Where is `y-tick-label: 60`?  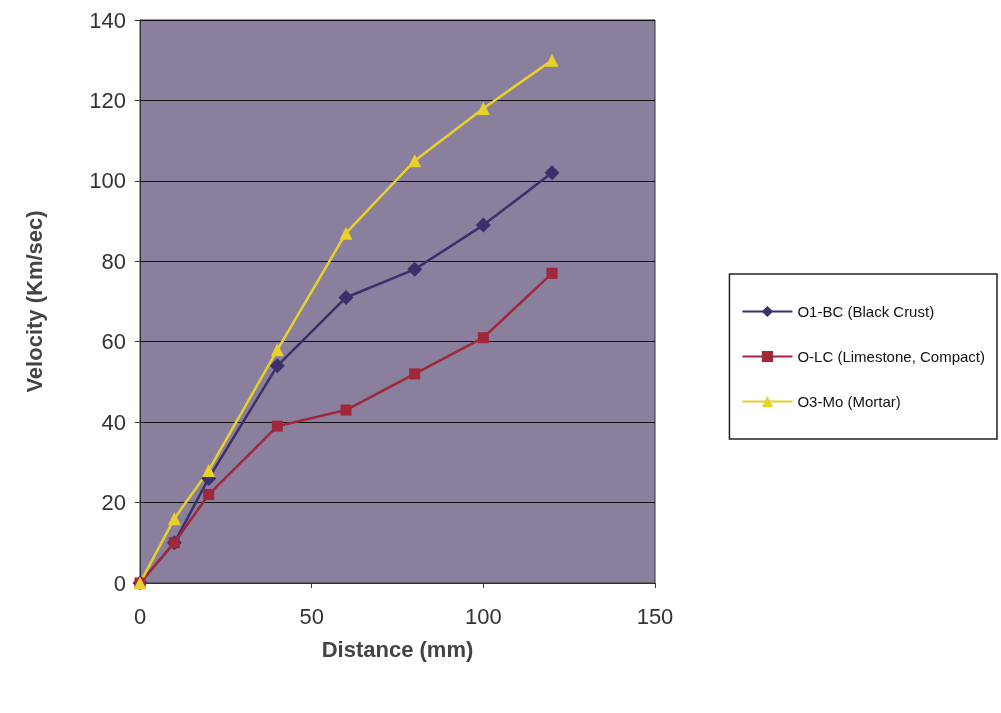
y-tick-label: 60 is located at coordinates (113, 342).